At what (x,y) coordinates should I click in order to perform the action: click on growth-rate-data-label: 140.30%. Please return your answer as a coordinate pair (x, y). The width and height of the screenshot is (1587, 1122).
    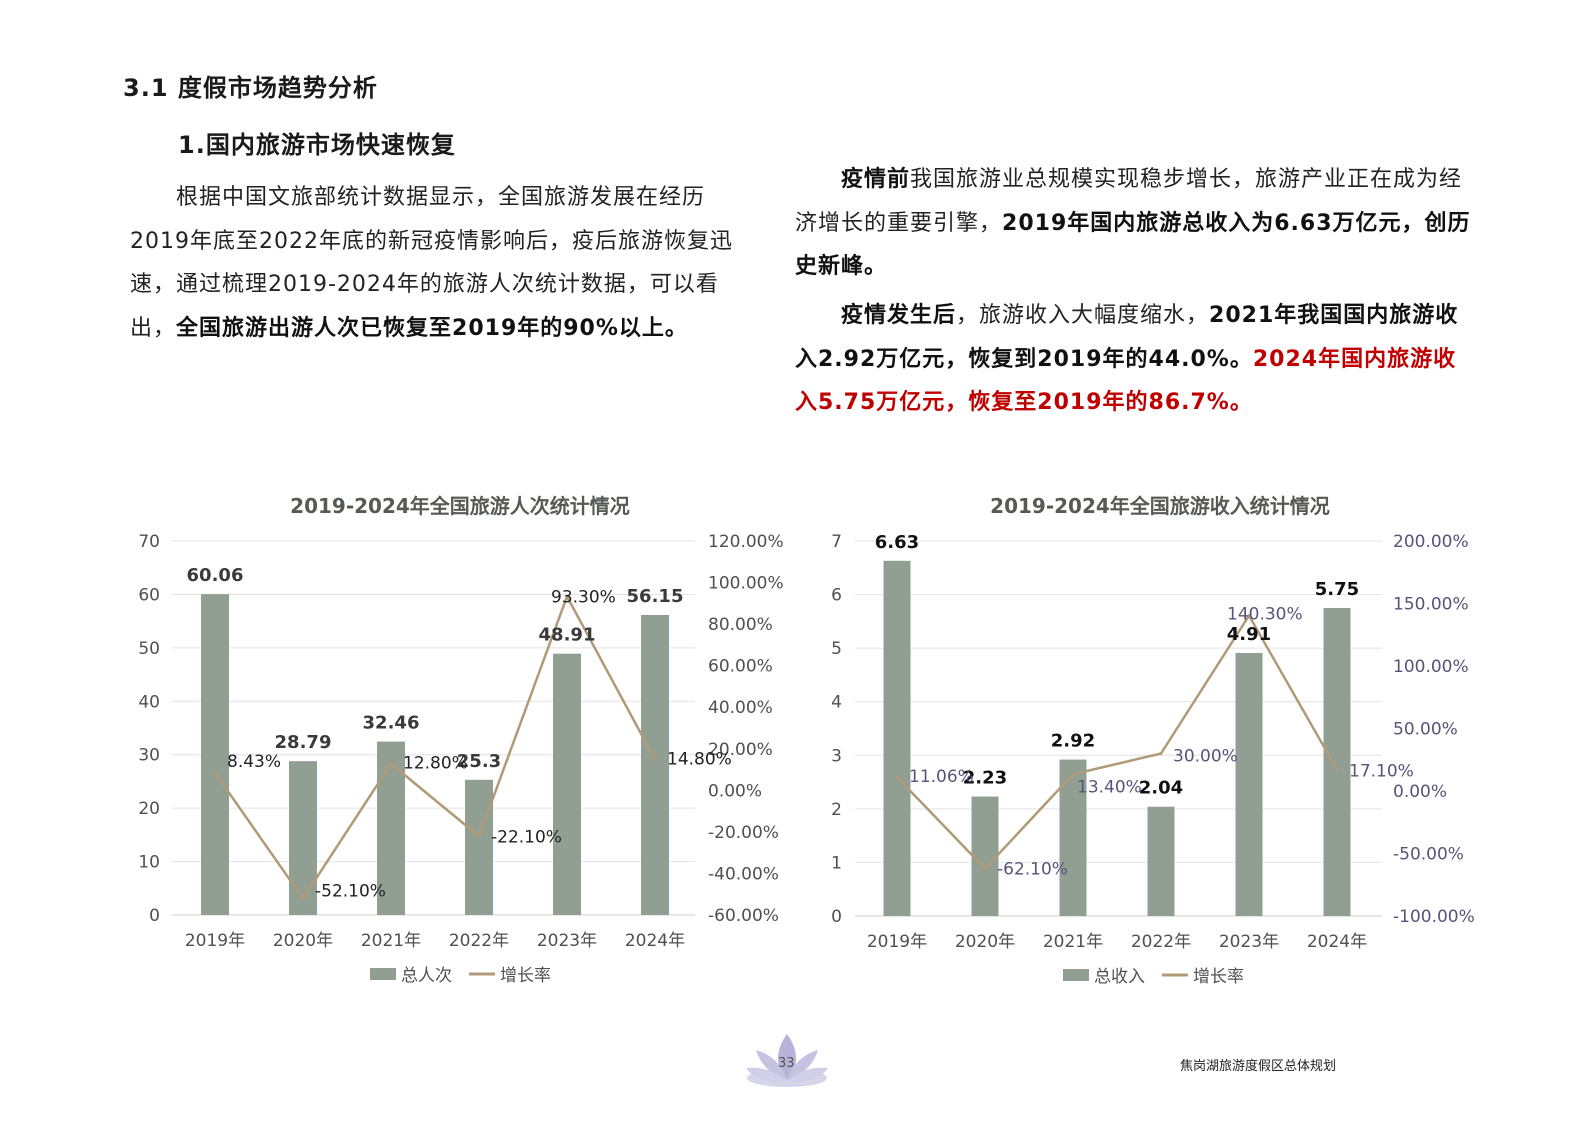
    Looking at the image, I should click on (1265, 615).